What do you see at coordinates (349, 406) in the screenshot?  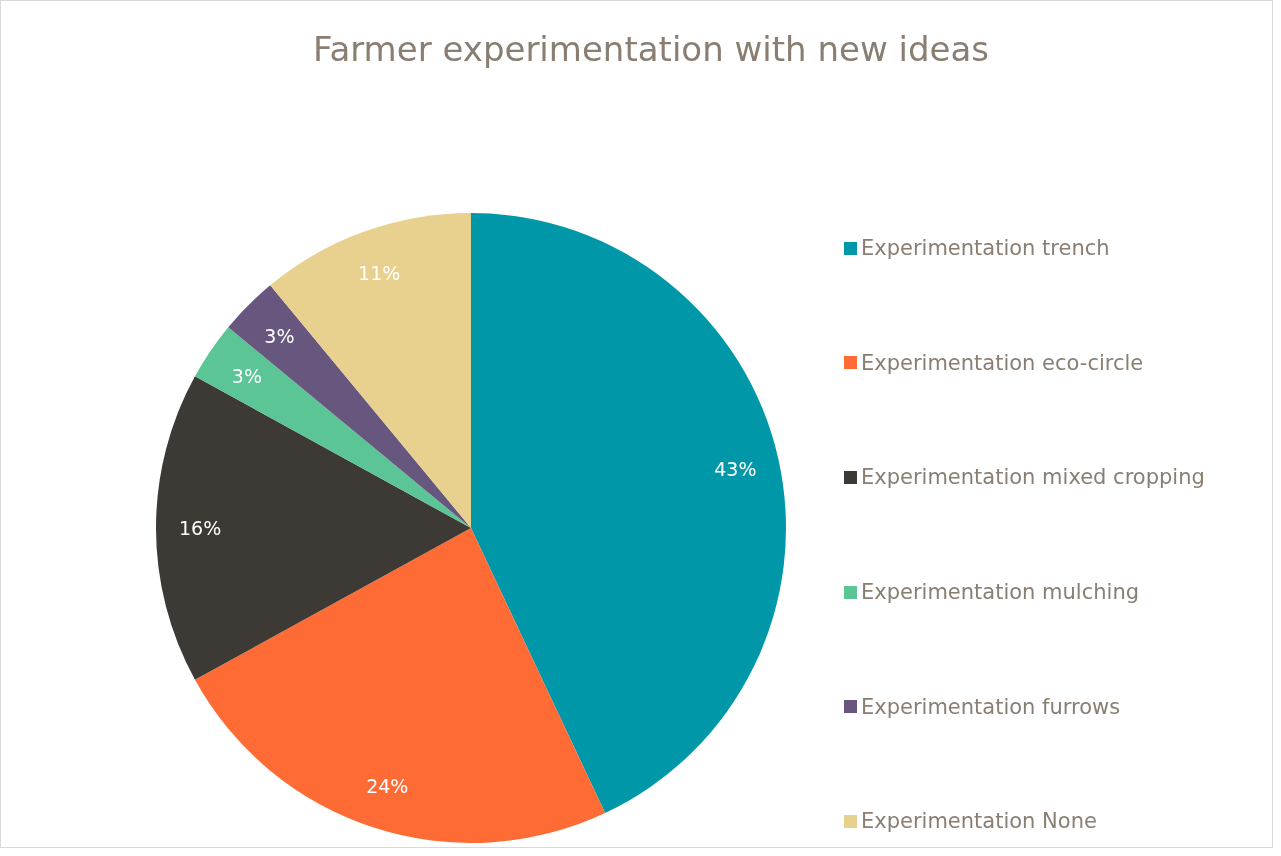 I see `pie-slice` at bounding box center [349, 406].